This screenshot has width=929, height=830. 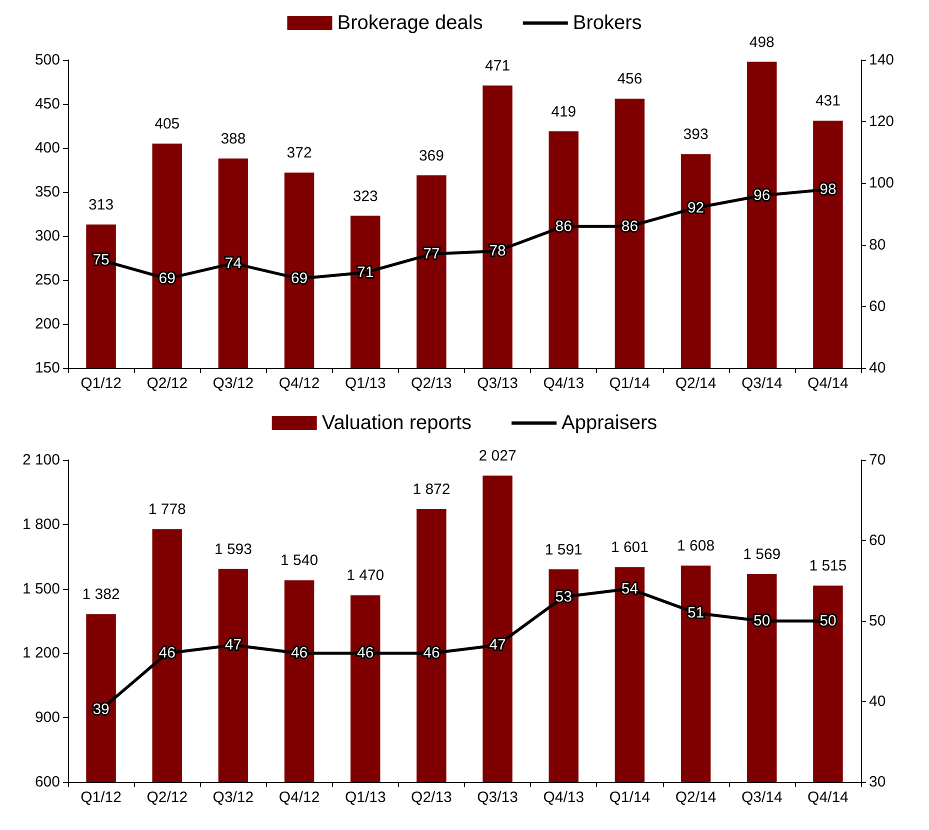 I want to click on data-label: 74, so click(x=233, y=263).